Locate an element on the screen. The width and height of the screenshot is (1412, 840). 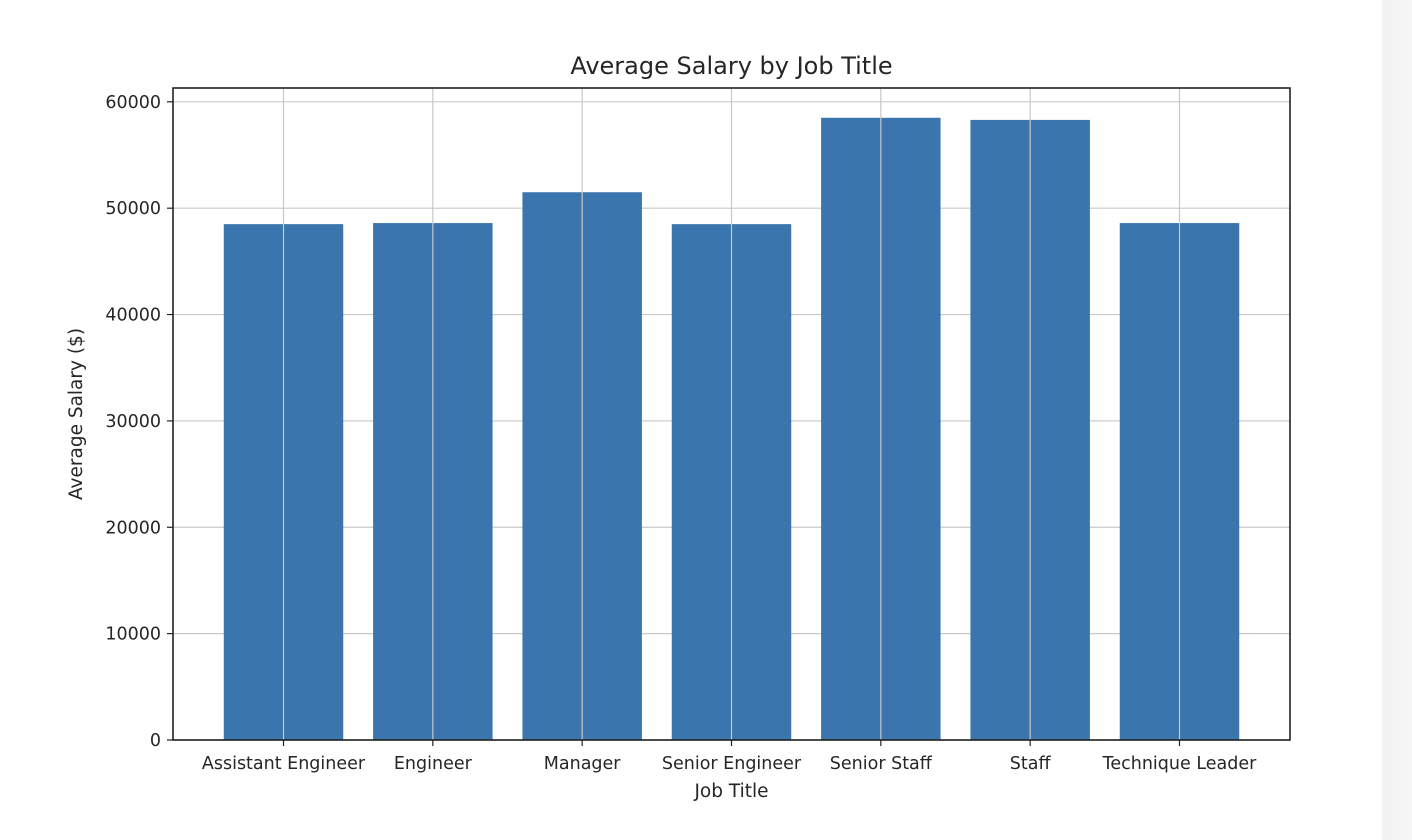
x-tick-label: Technique Leader is located at coordinates (1179, 764).